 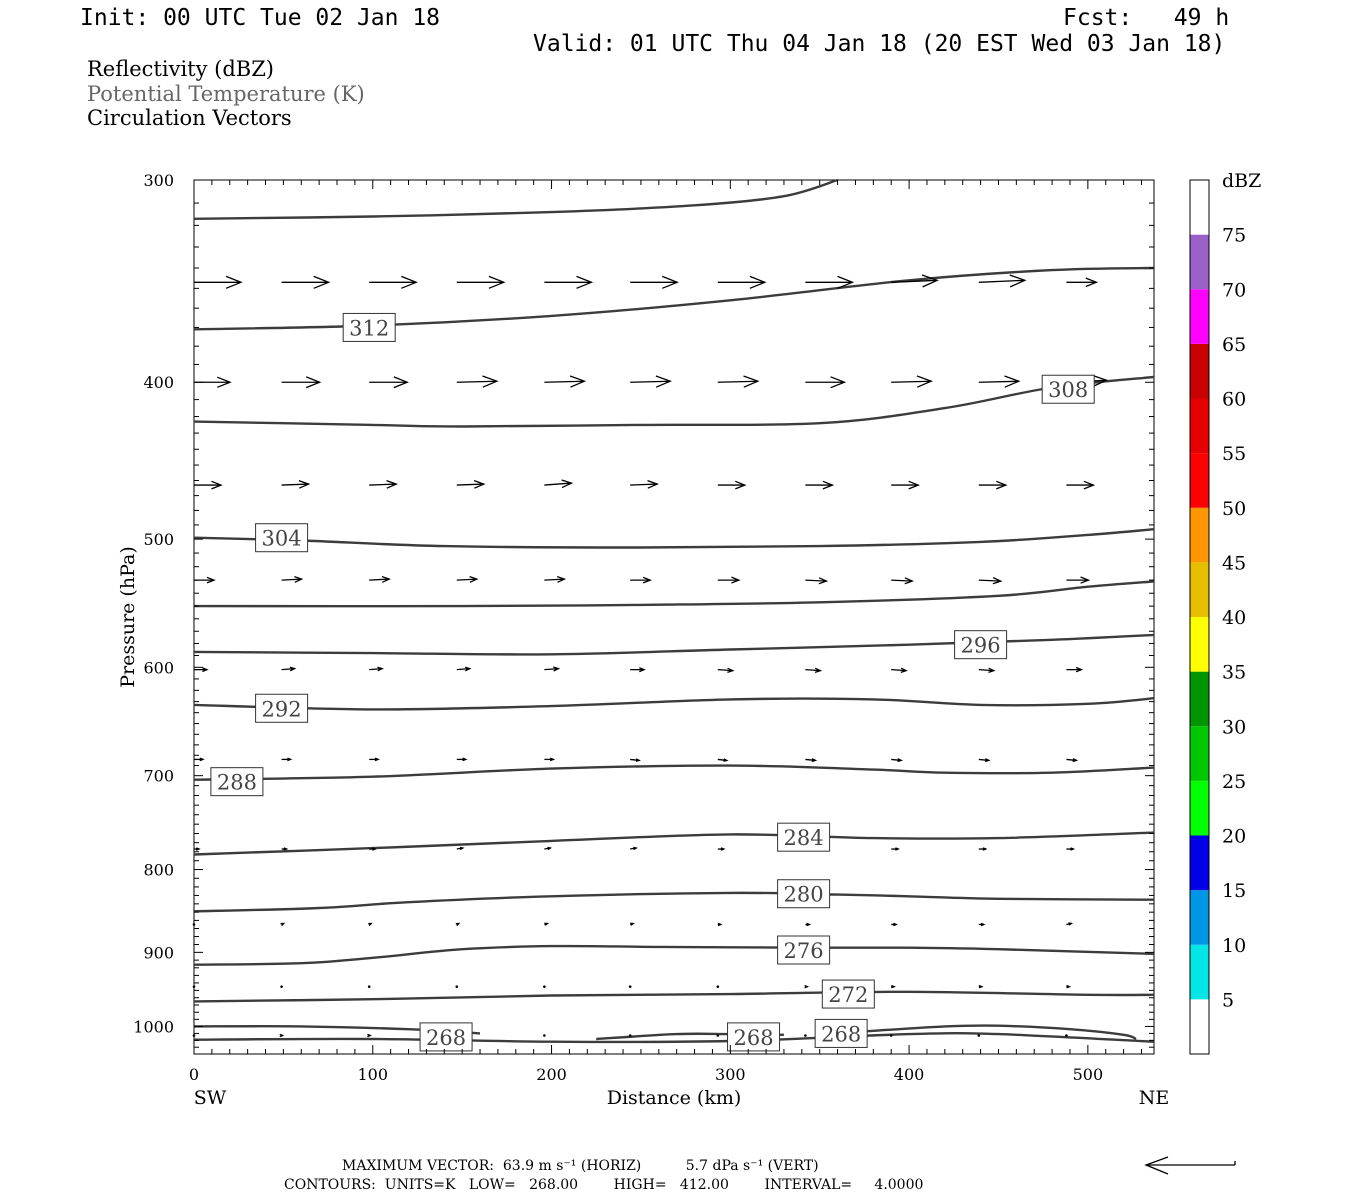 What do you see at coordinates (446, 1038) in the screenshot?
I see `contour-label-268: 268` at bounding box center [446, 1038].